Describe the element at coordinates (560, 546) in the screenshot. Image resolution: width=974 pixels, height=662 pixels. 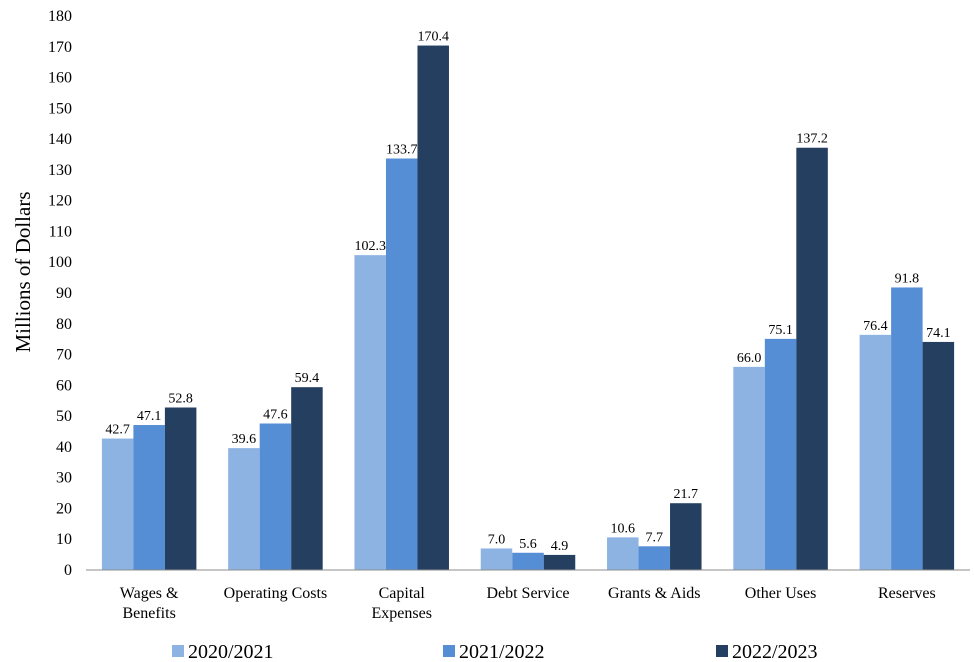
I see `data-label: 4.9` at that location.